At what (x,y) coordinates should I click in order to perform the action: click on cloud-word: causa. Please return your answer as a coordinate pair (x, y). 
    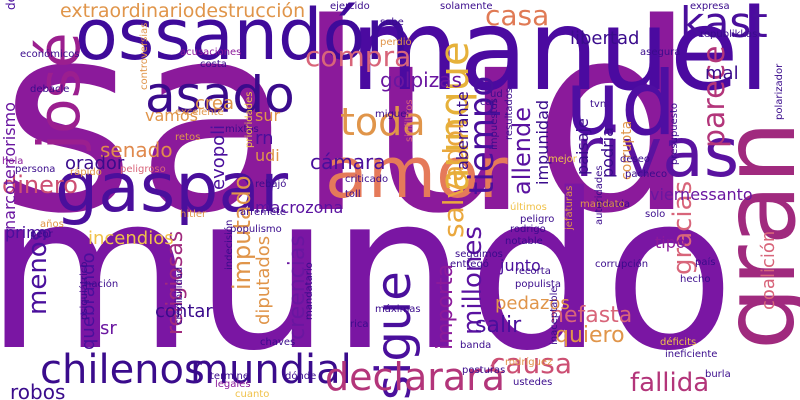
    Looking at the image, I should click on (531, 363).